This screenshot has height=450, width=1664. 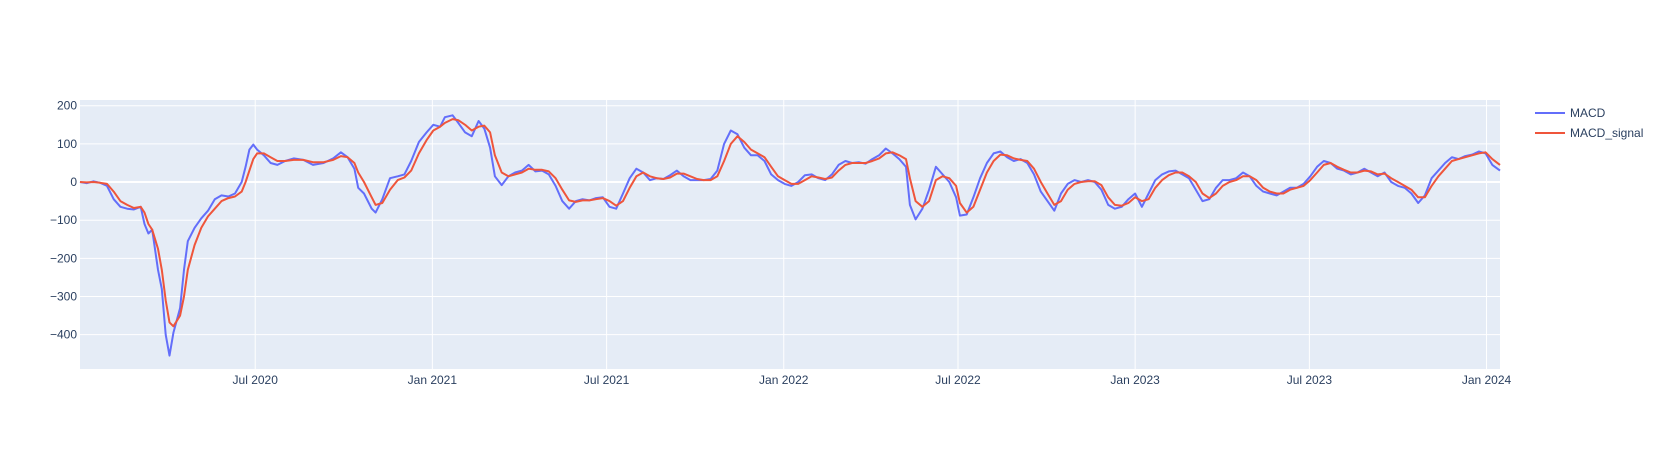 I want to click on x-tick-label: Jul 2021, so click(x=607, y=380).